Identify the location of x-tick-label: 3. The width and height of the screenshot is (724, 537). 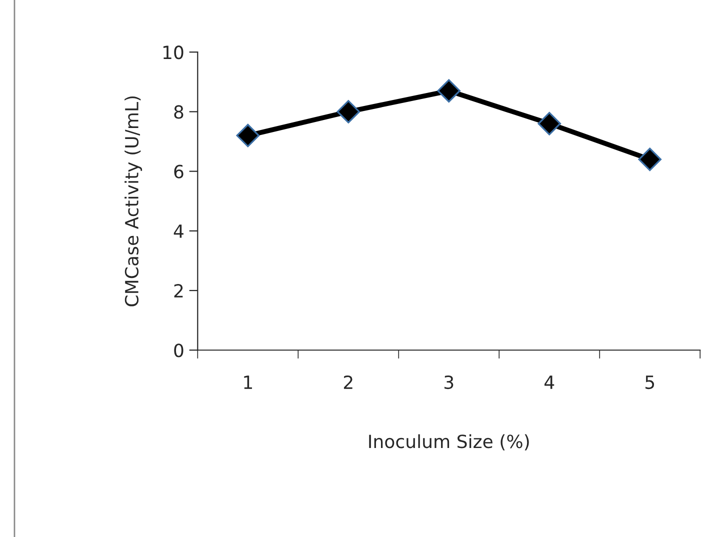
(449, 382).